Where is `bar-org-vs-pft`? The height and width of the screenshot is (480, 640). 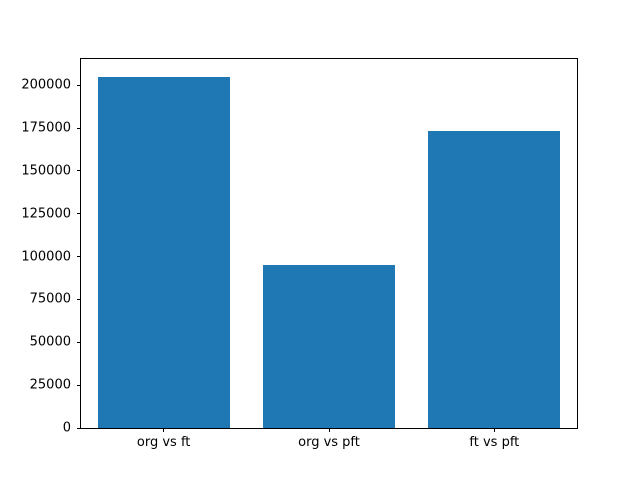
bar-org-vs-pft is located at coordinates (329, 346).